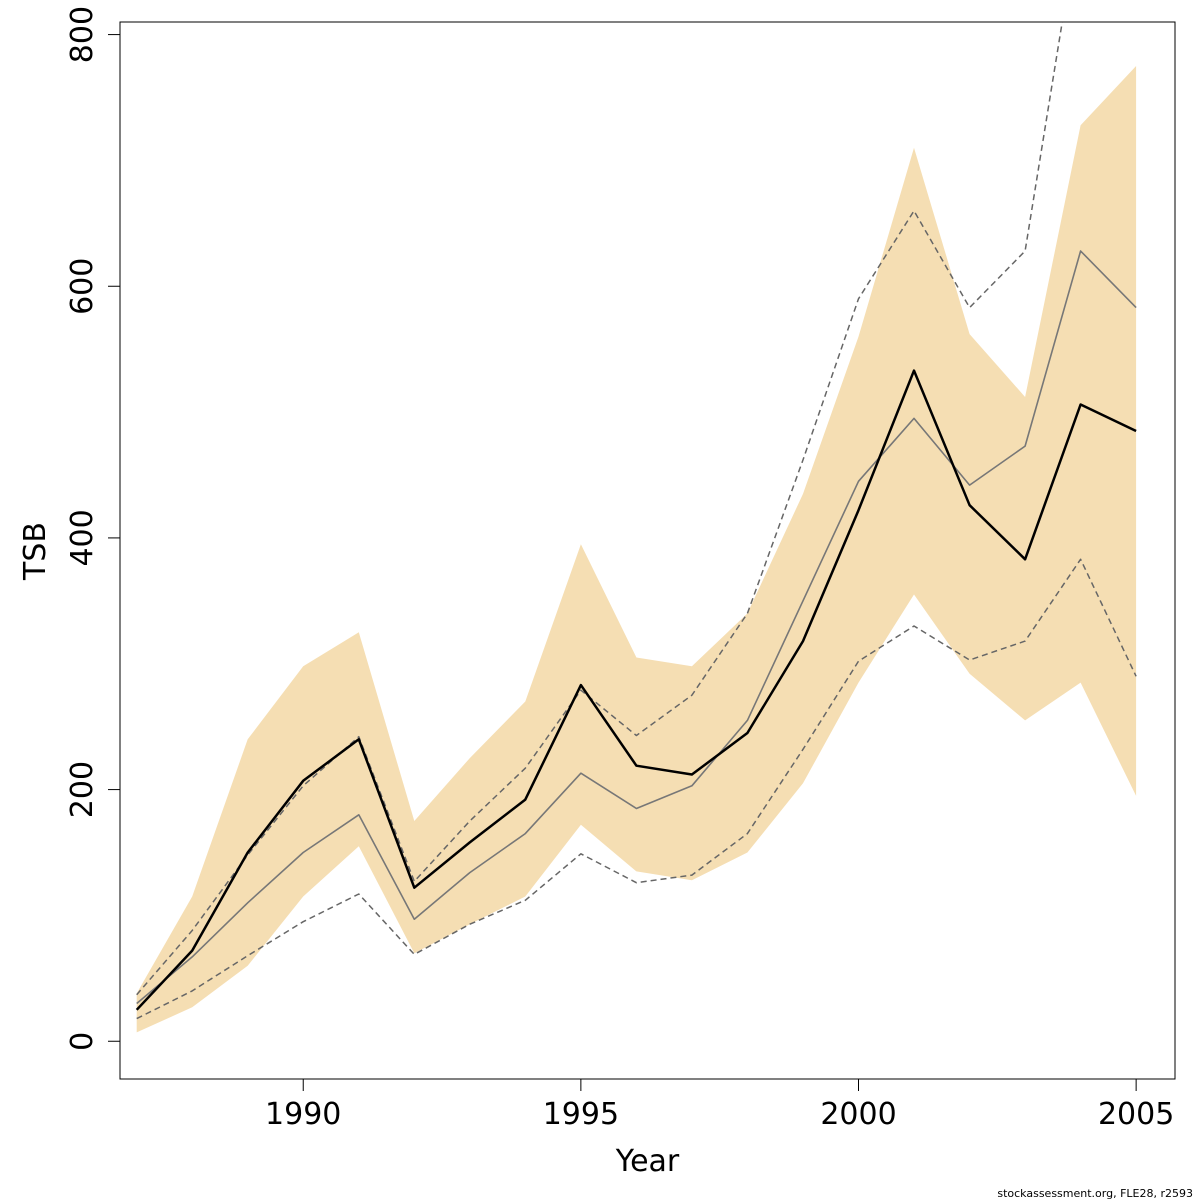 Image resolution: width=1200 pixels, height=1200 pixels. Describe the element at coordinates (82, 537) in the screenshot. I see `y-tick-label: 400` at that location.